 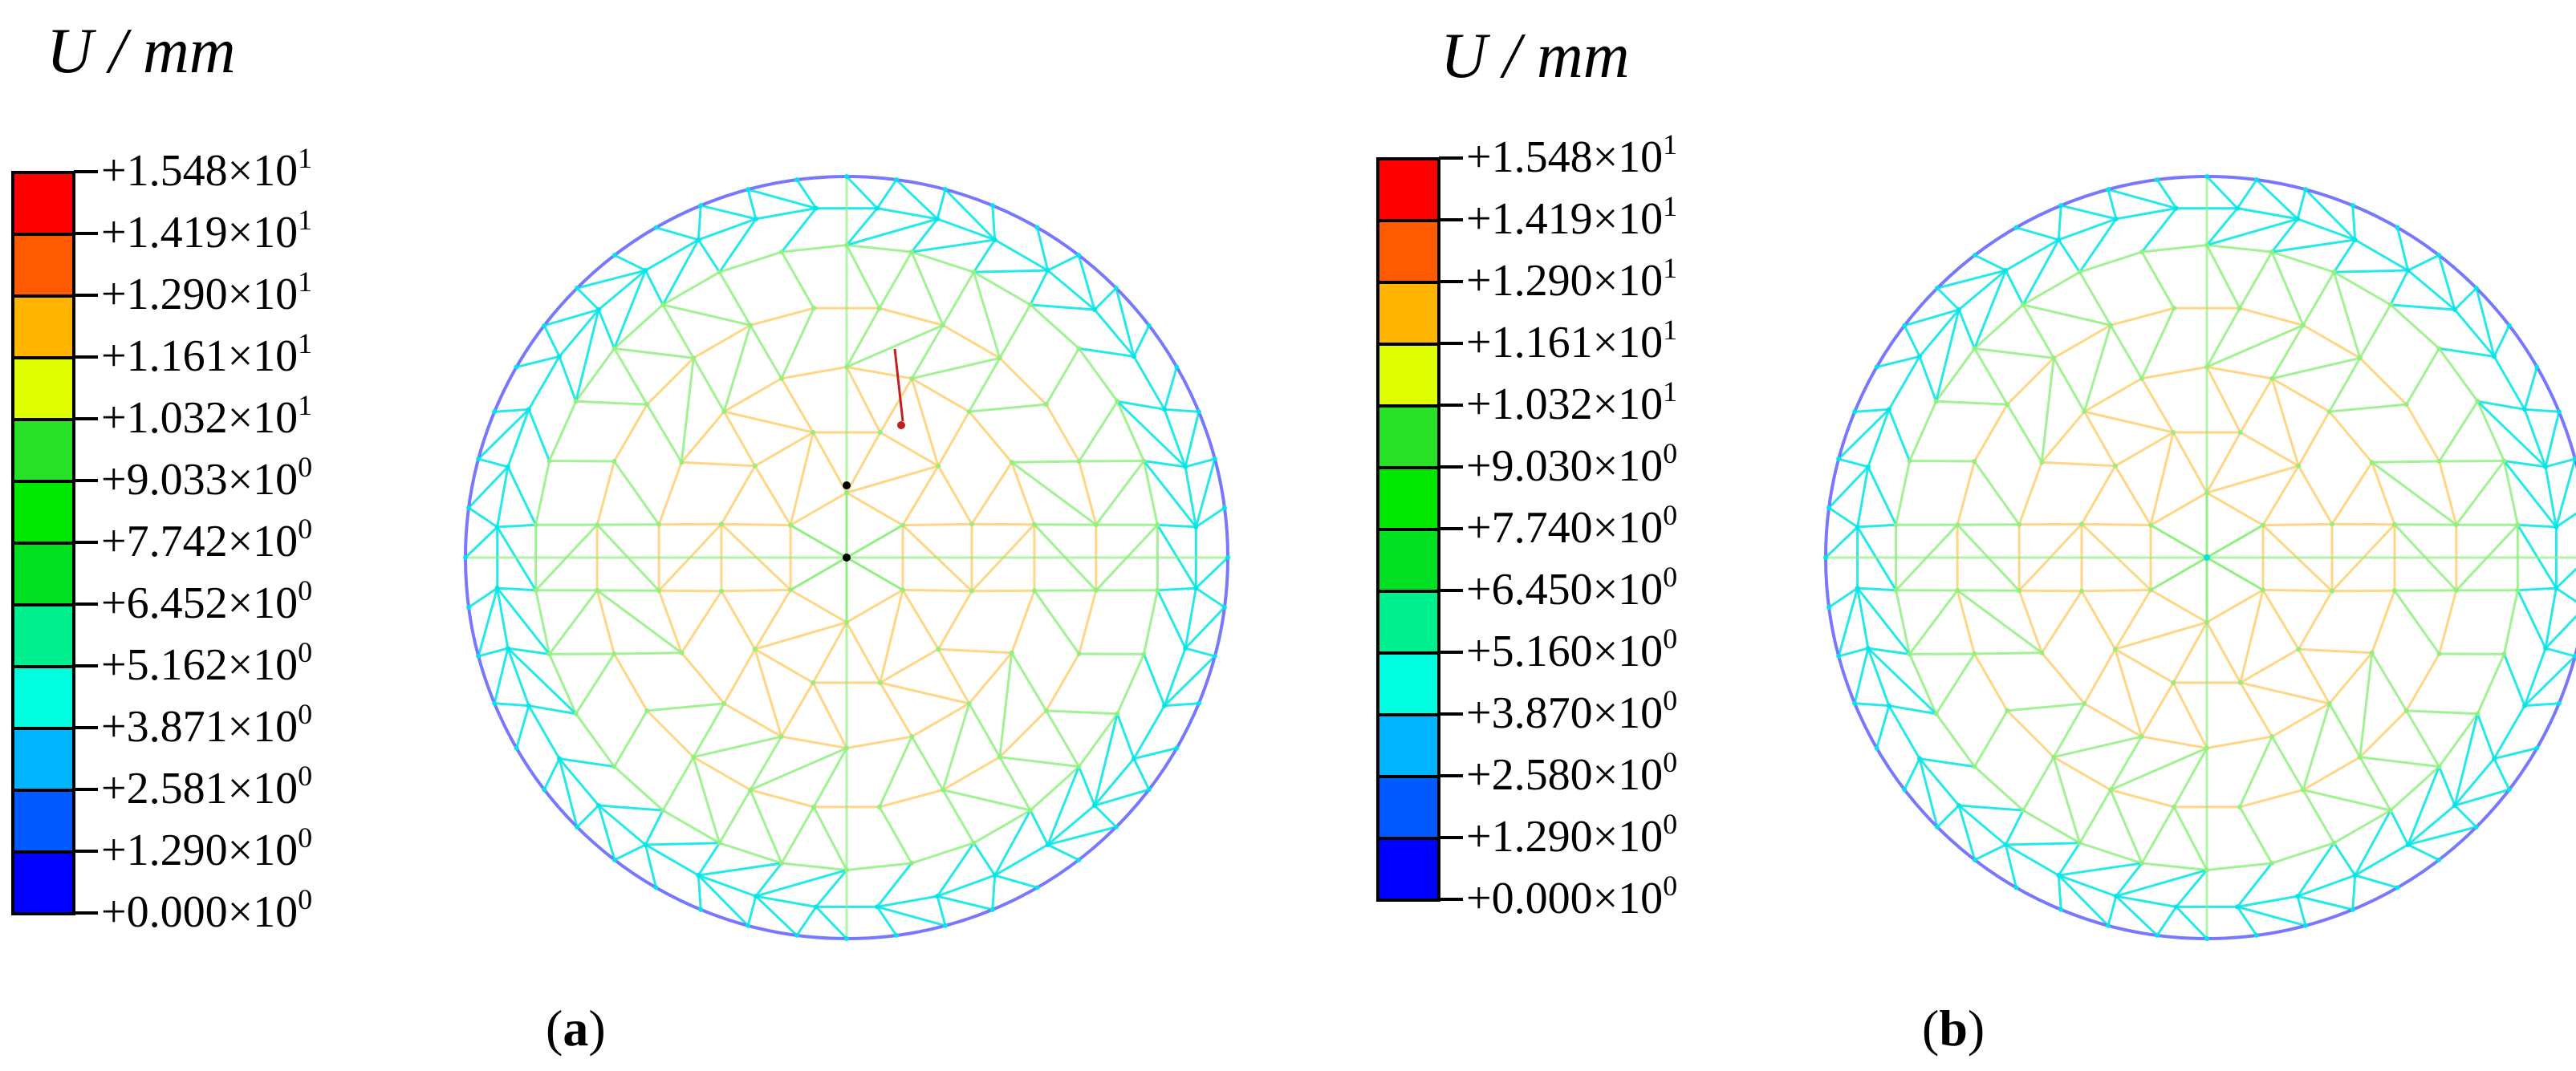 I want to click on legend-exponent: 1, so click(x=306, y=343).